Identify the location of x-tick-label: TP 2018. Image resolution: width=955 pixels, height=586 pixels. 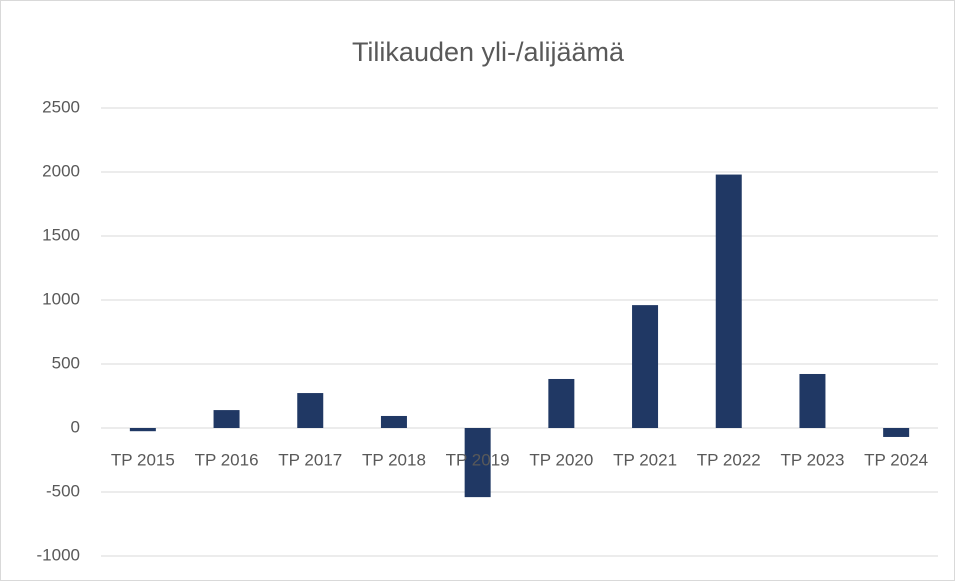
(394, 459).